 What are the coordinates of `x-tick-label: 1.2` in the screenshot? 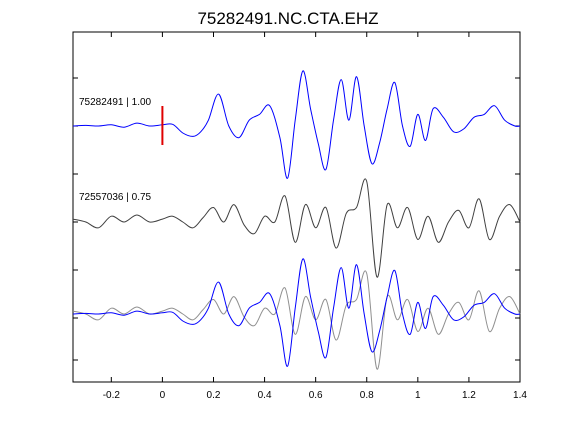 It's located at (469, 395).